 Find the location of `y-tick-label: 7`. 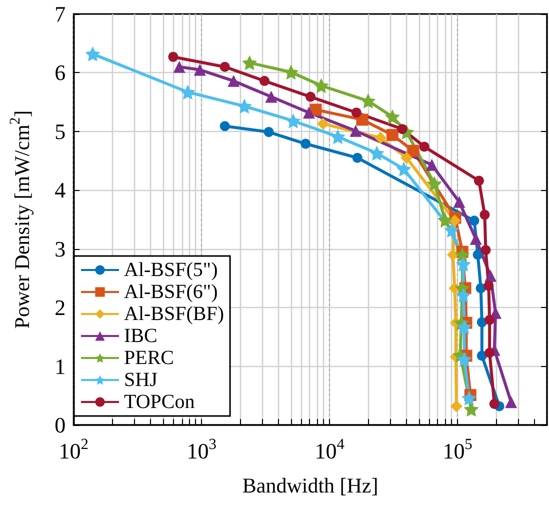

y-tick-label: 7 is located at coordinates (60, 14).